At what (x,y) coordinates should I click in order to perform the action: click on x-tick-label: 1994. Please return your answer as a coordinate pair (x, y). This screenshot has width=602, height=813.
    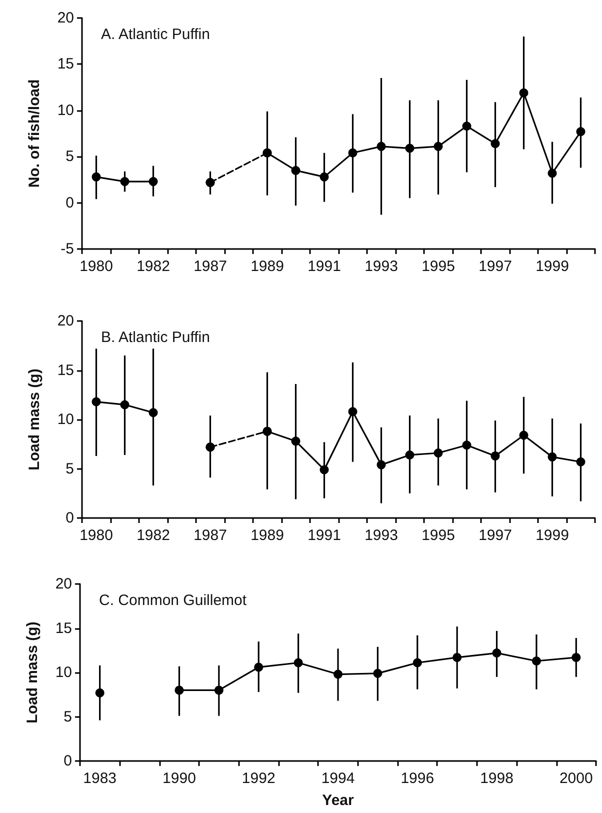
    Looking at the image, I should click on (338, 778).